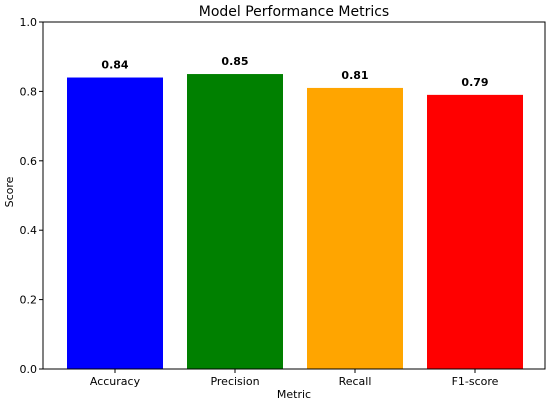 The width and height of the screenshot is (550, 403). I want to click on y-tick-label: 0.6, so click(29, 161).